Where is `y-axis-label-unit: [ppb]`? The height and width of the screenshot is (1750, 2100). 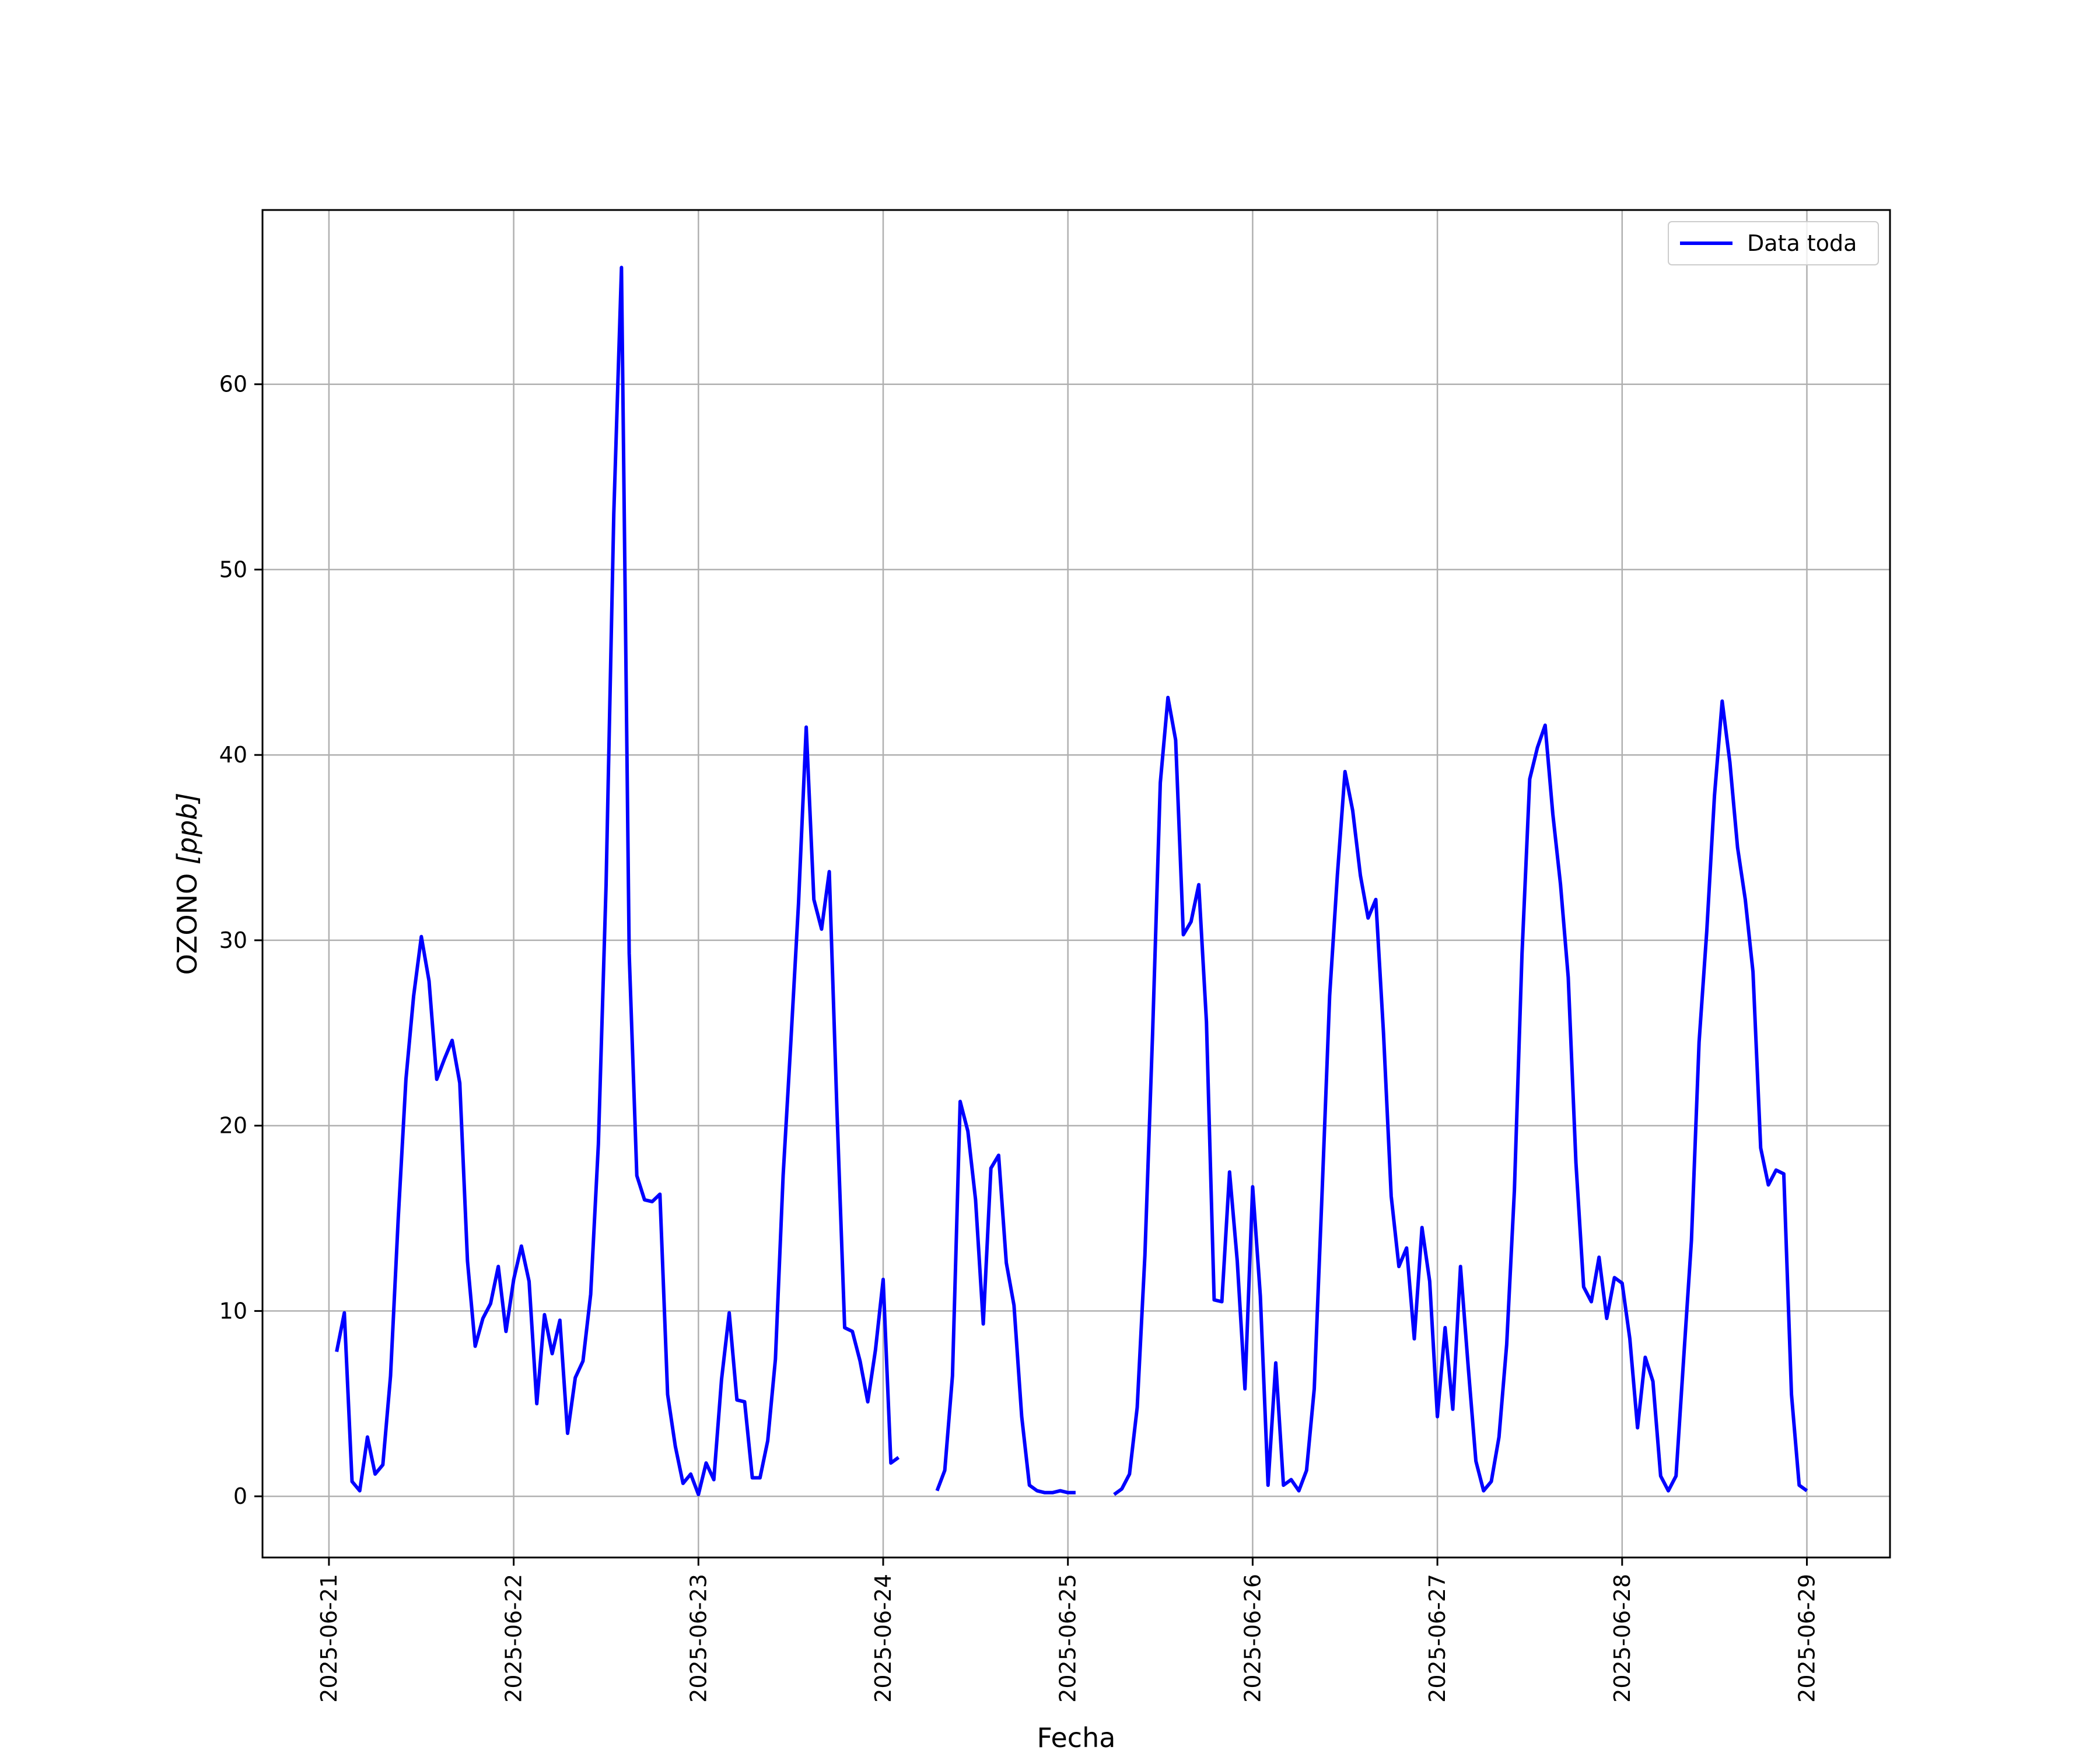
y-axis-label-unit: [ppb] is located at coordinates (187, 829).